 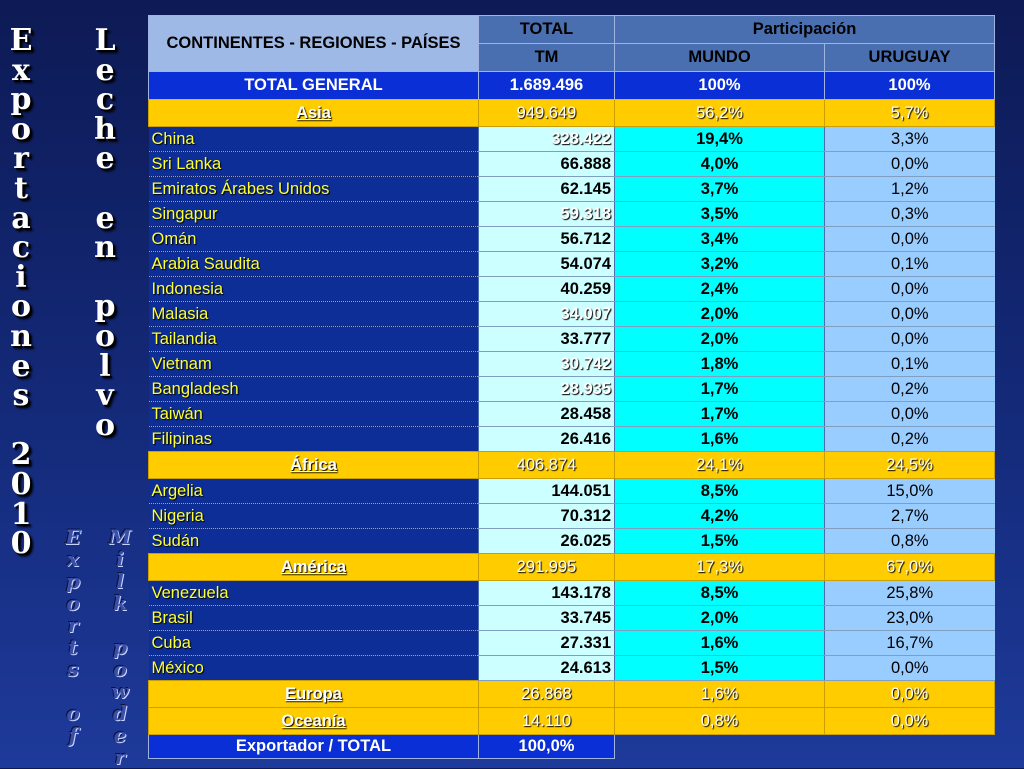 I want to click on grand-total-uruguay: 100%, so click(x=909, y=85).